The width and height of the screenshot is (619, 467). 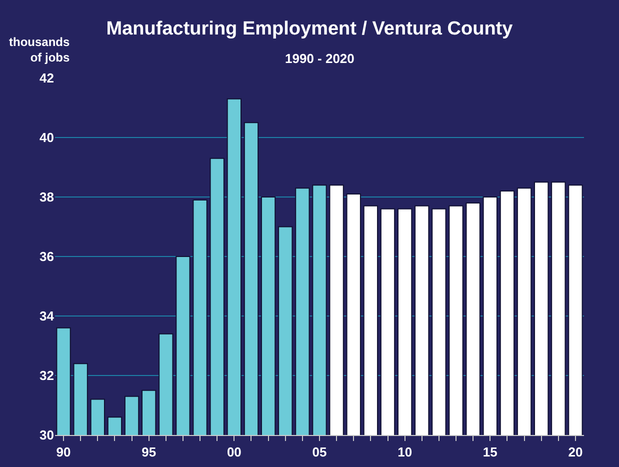 What do you see at coordinates (234, 452) in the screenshot?
I see `x-tick-label: 00` at bounding box center [234, 452].